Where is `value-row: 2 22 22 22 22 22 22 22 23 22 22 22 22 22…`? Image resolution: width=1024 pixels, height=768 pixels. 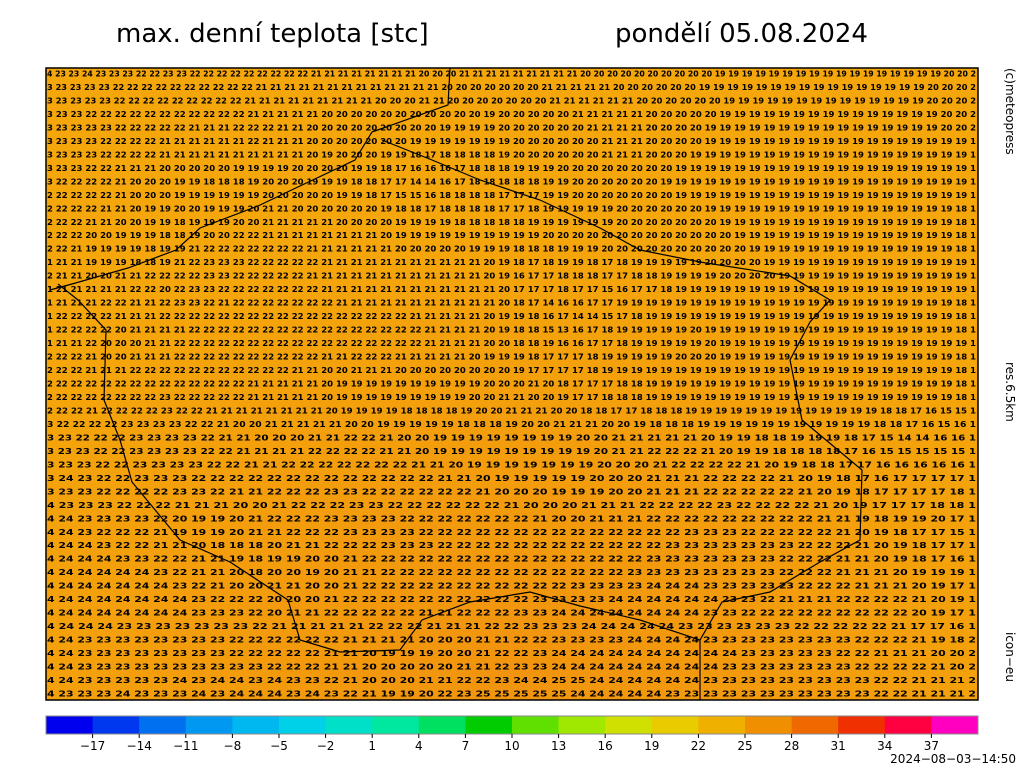
value-row: 2 22 22 22 22 22 22 22 23 22 22 22 22 22… is located at coordinates (511, 397).